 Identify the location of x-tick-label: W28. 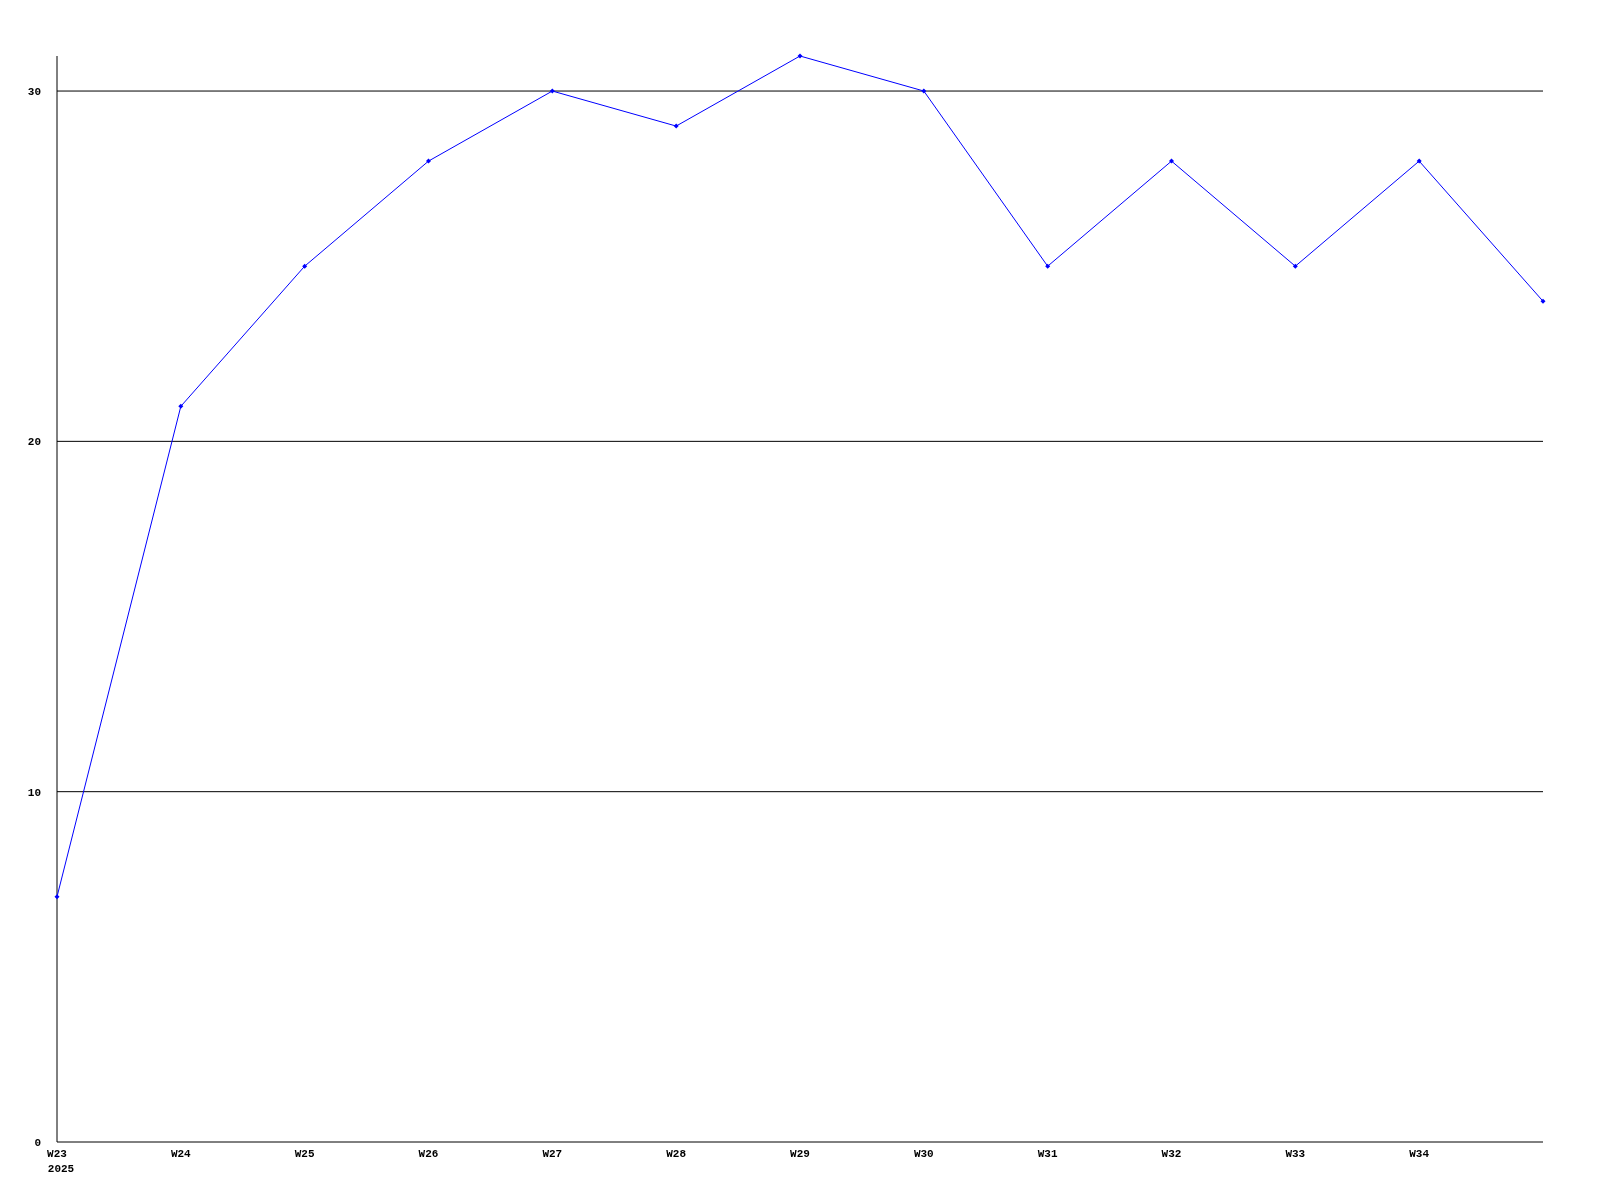
(676, 1154).